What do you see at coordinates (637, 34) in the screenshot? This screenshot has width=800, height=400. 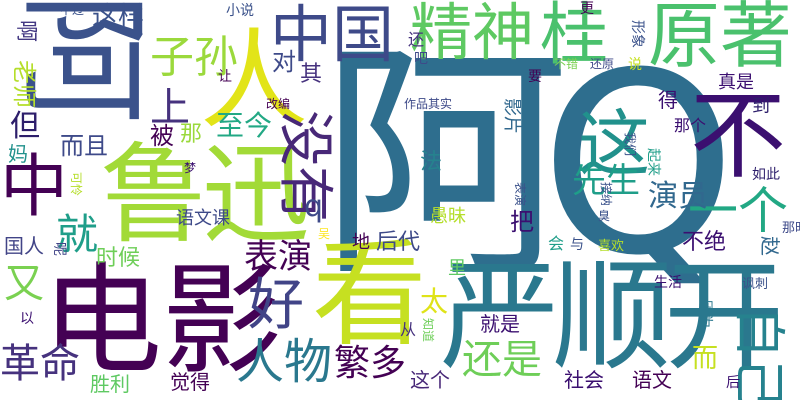 I see `word-xingxiang: 形象` at bounding box center [637, 34].